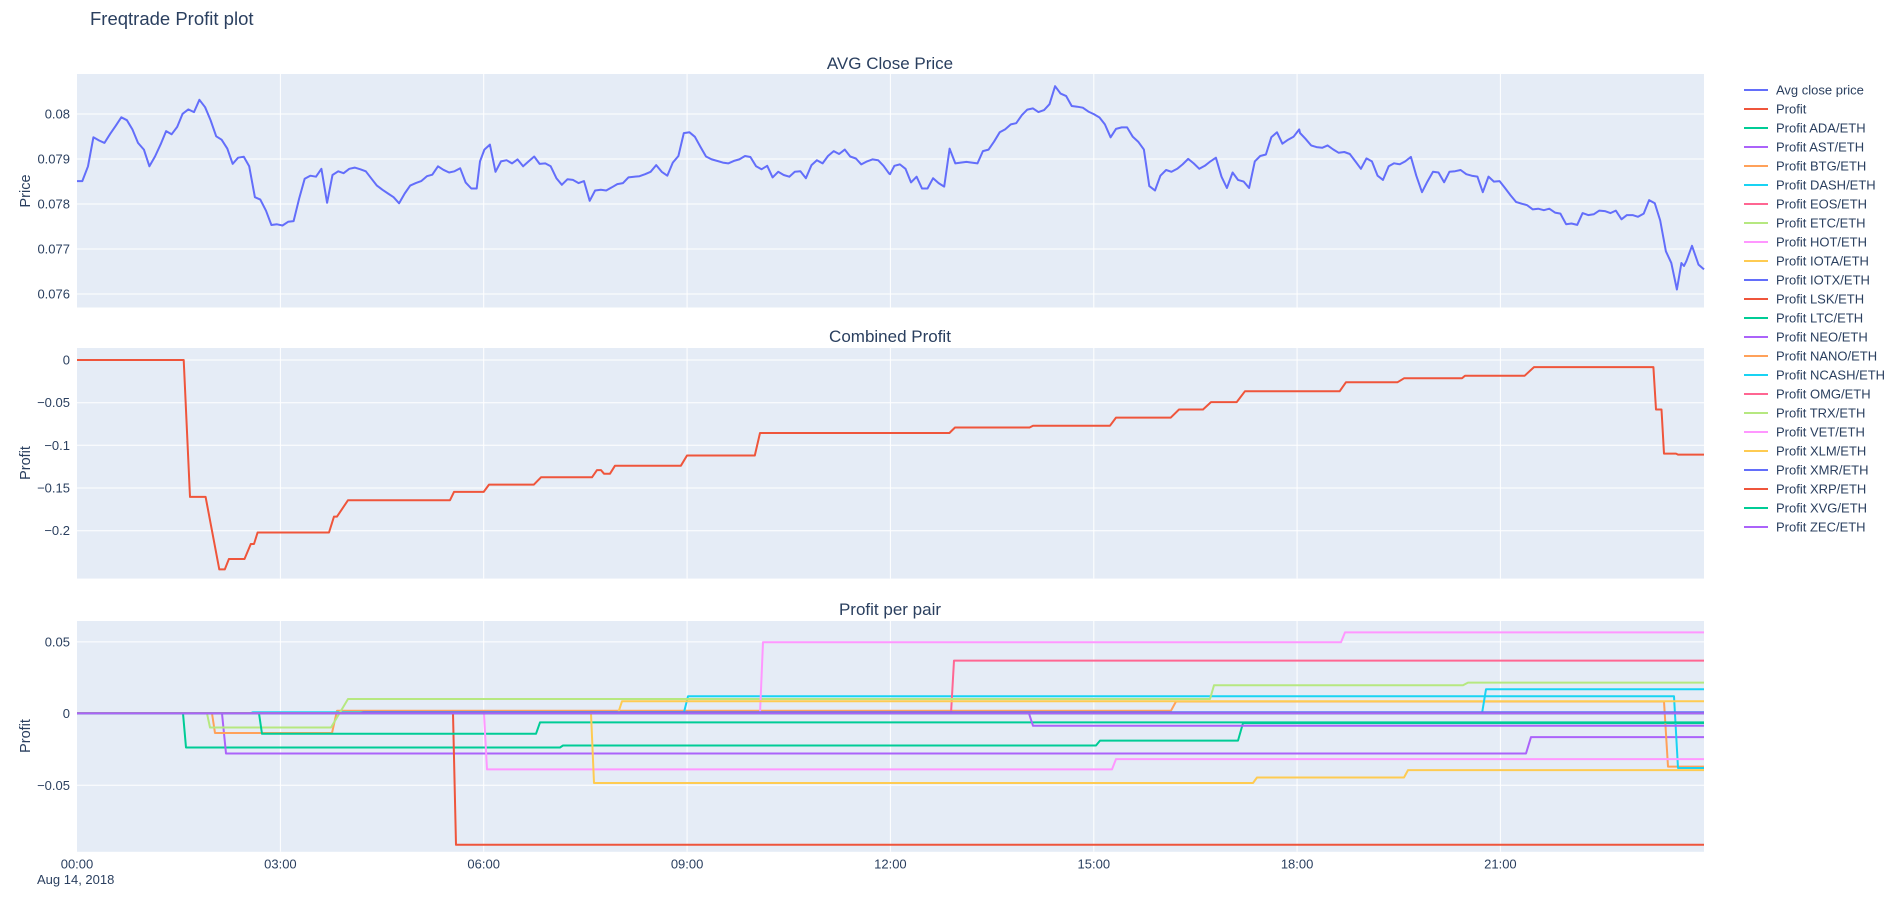 This screenshot has width=1896, height=913. Describe the element at coordinates (1821, 527) in the screenshot. I see `svg-text: Profit ZEC/ETH` at that location.